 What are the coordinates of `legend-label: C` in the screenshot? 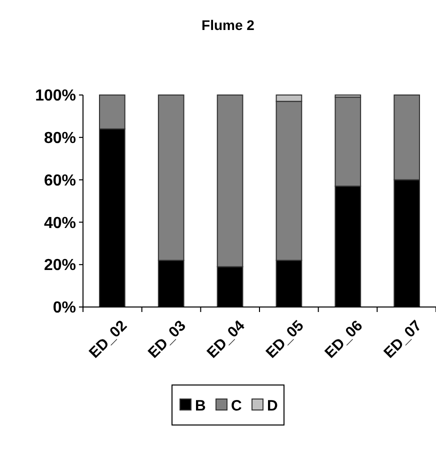 It's located at (236, 405).